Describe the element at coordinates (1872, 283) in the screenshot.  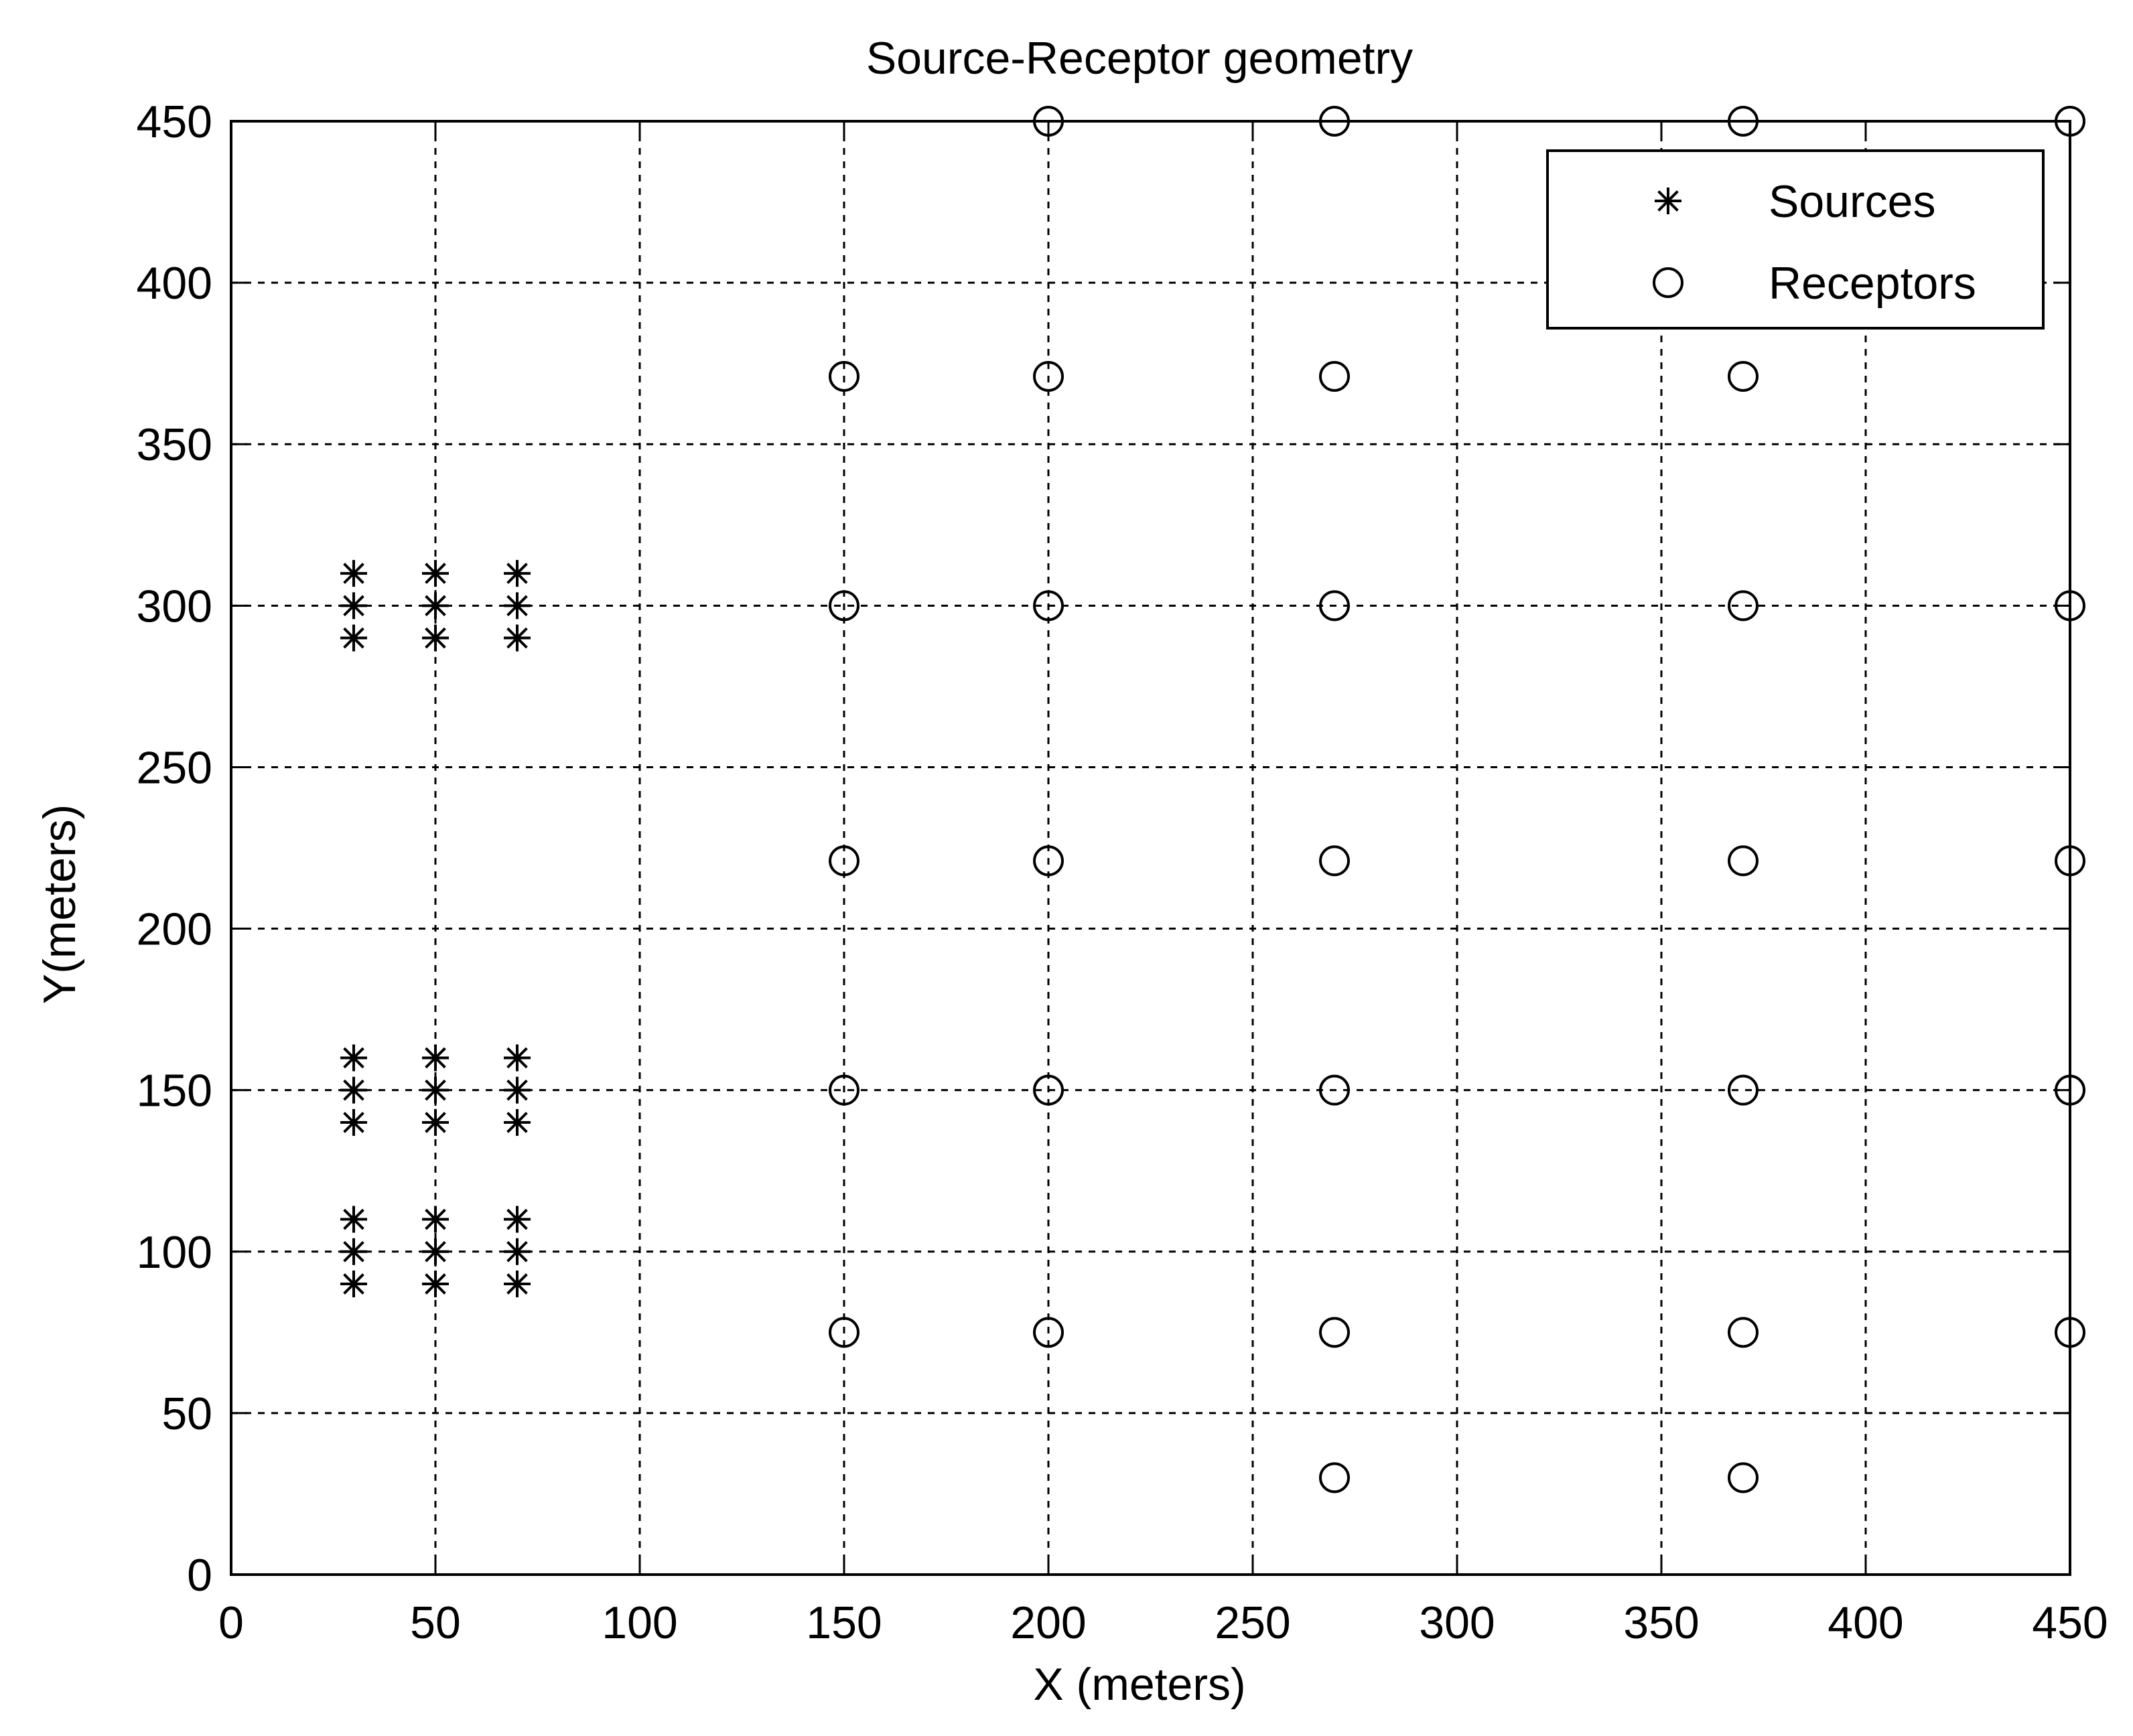
I see `legend-label: Receptors` at that location.